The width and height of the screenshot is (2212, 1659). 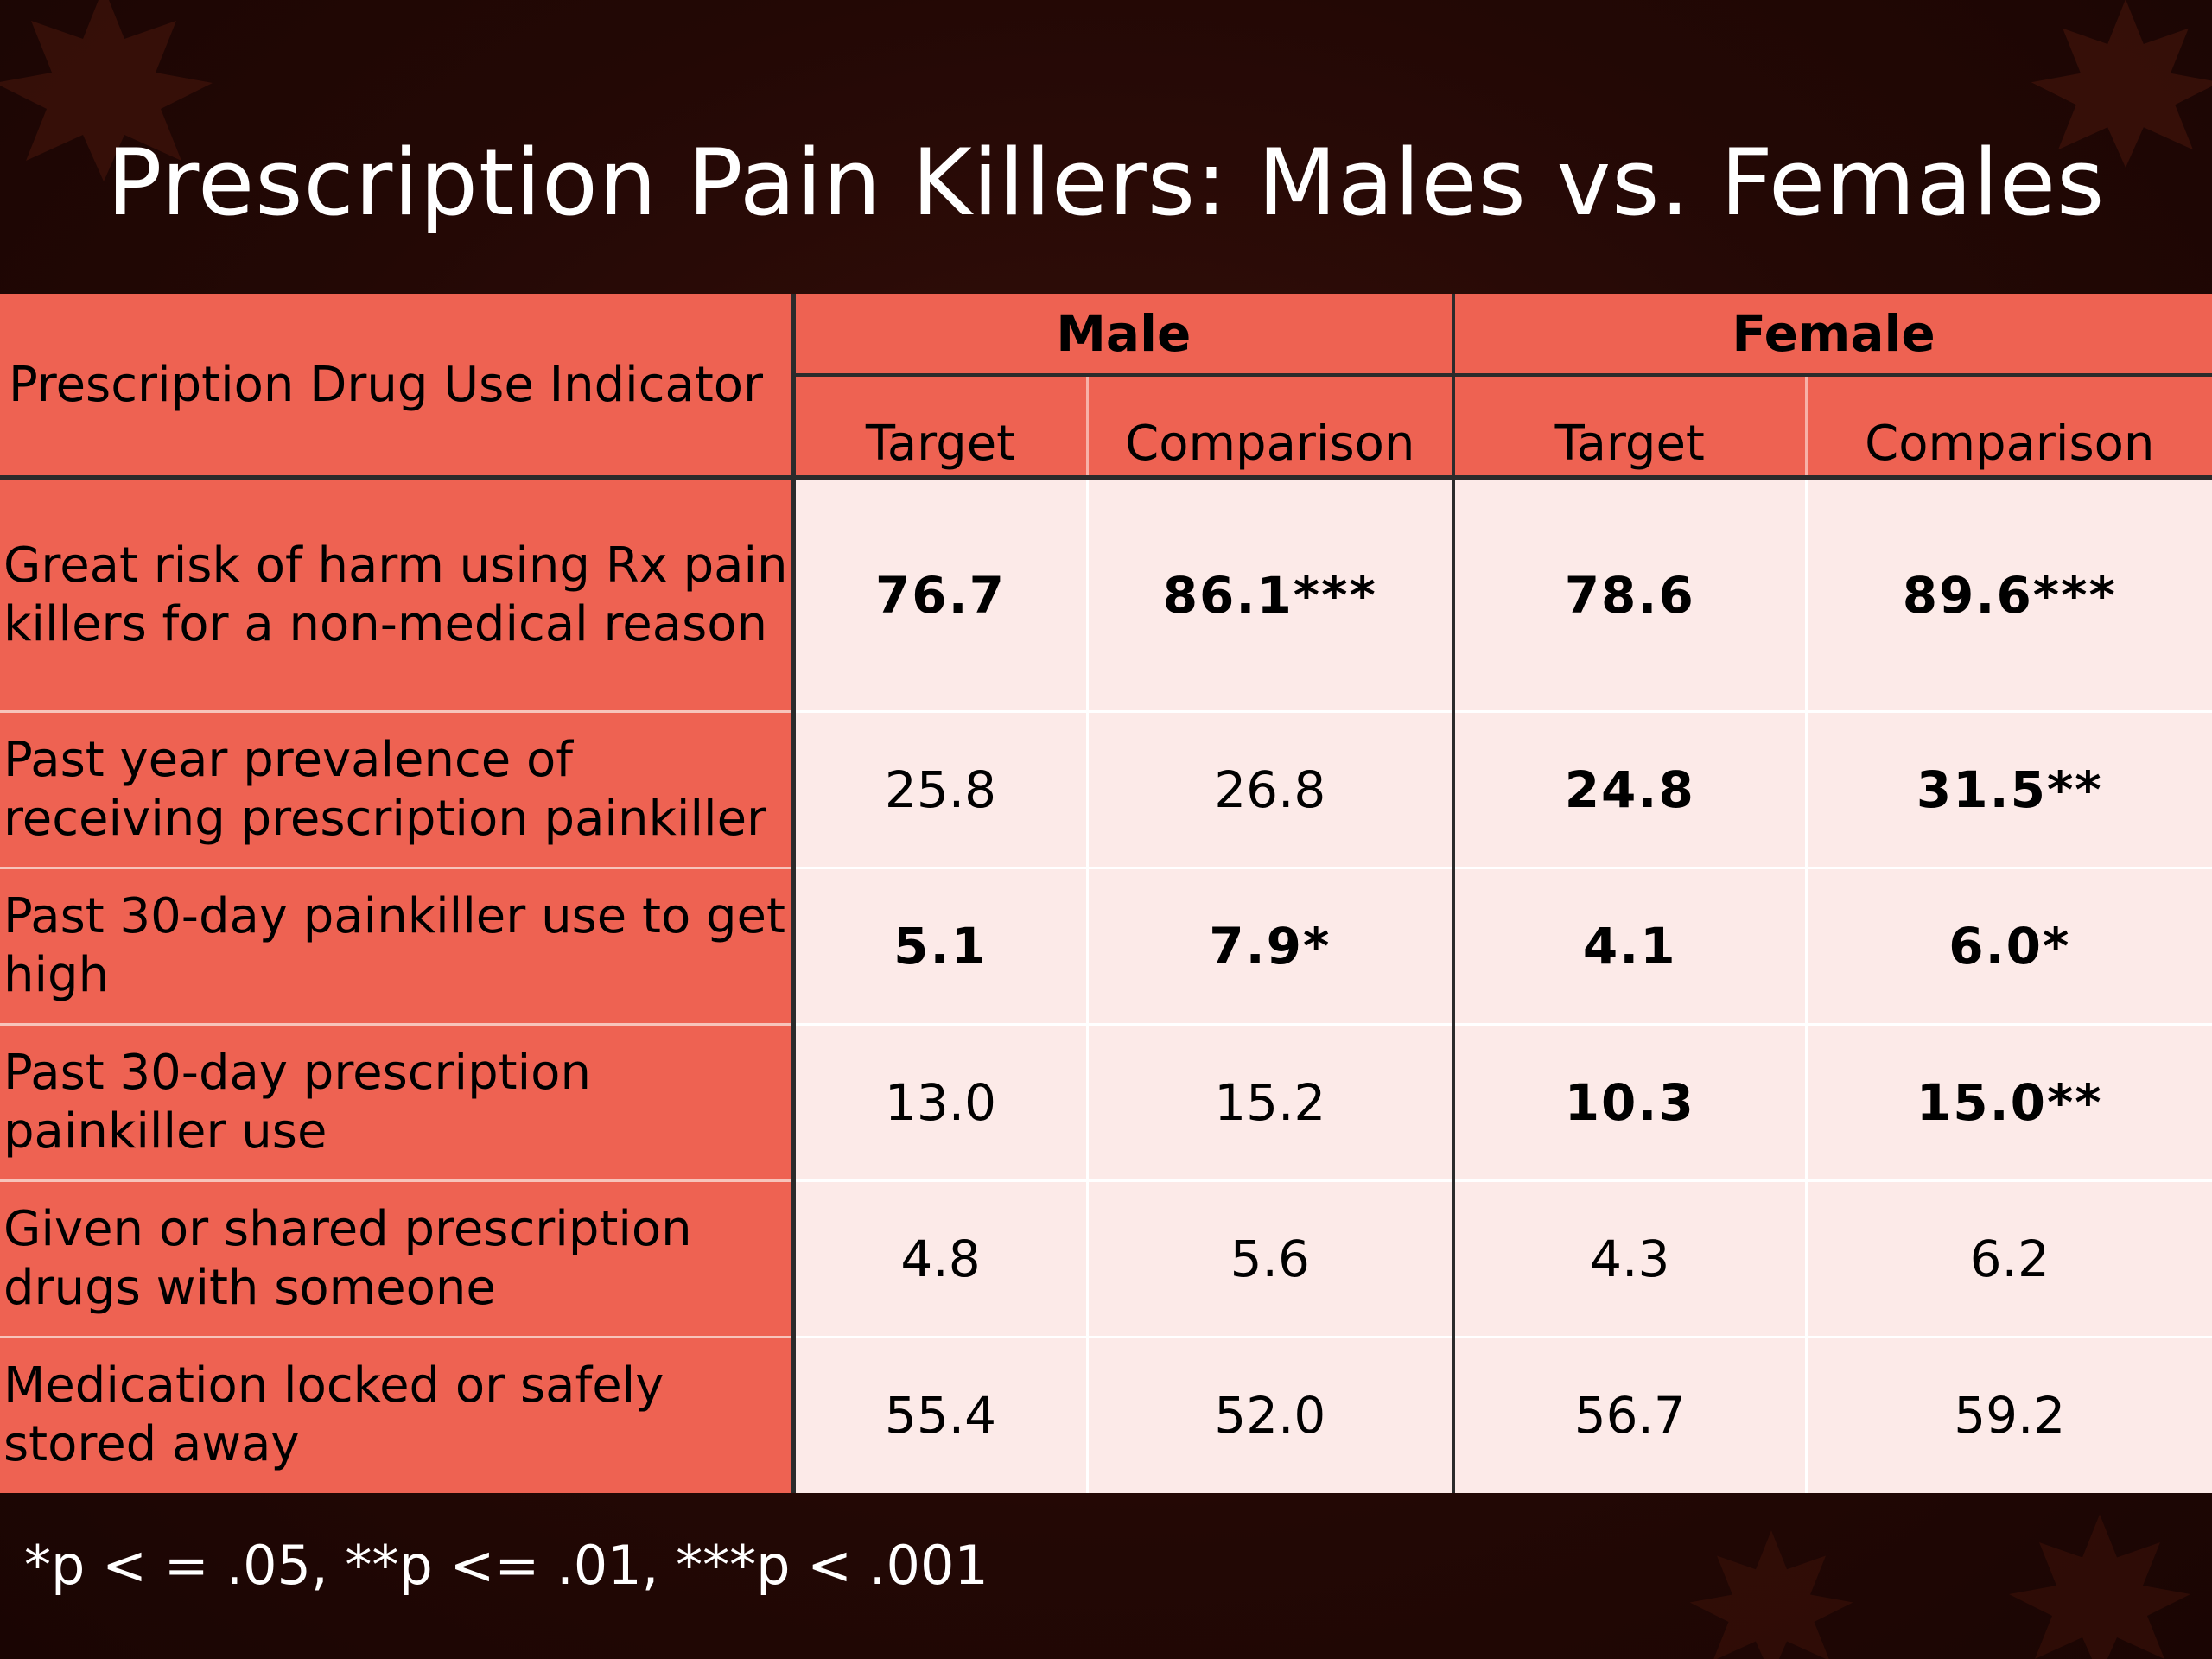 What do you see at coordinates (398, 387) in the screenshot?
I see `indicator-header: Prescription Drug Use Indicator` at bounding box center [398, 387].